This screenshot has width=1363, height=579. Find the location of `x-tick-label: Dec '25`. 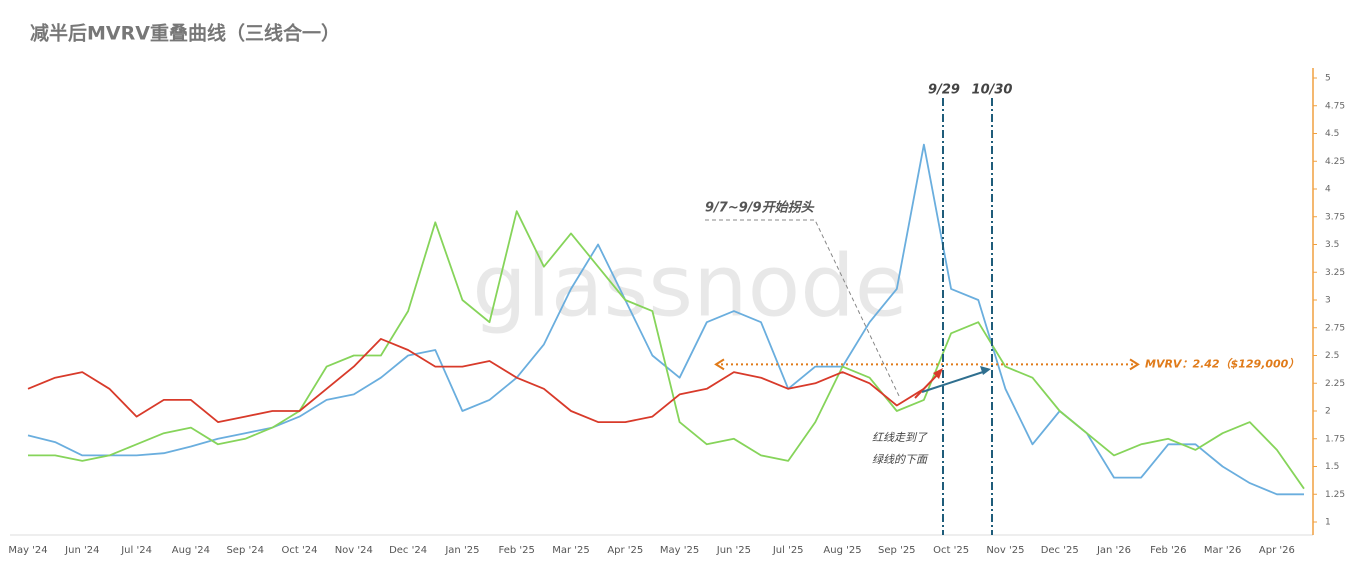

x-tick-label: Dec '25 is located at coordinates (1060, 550).